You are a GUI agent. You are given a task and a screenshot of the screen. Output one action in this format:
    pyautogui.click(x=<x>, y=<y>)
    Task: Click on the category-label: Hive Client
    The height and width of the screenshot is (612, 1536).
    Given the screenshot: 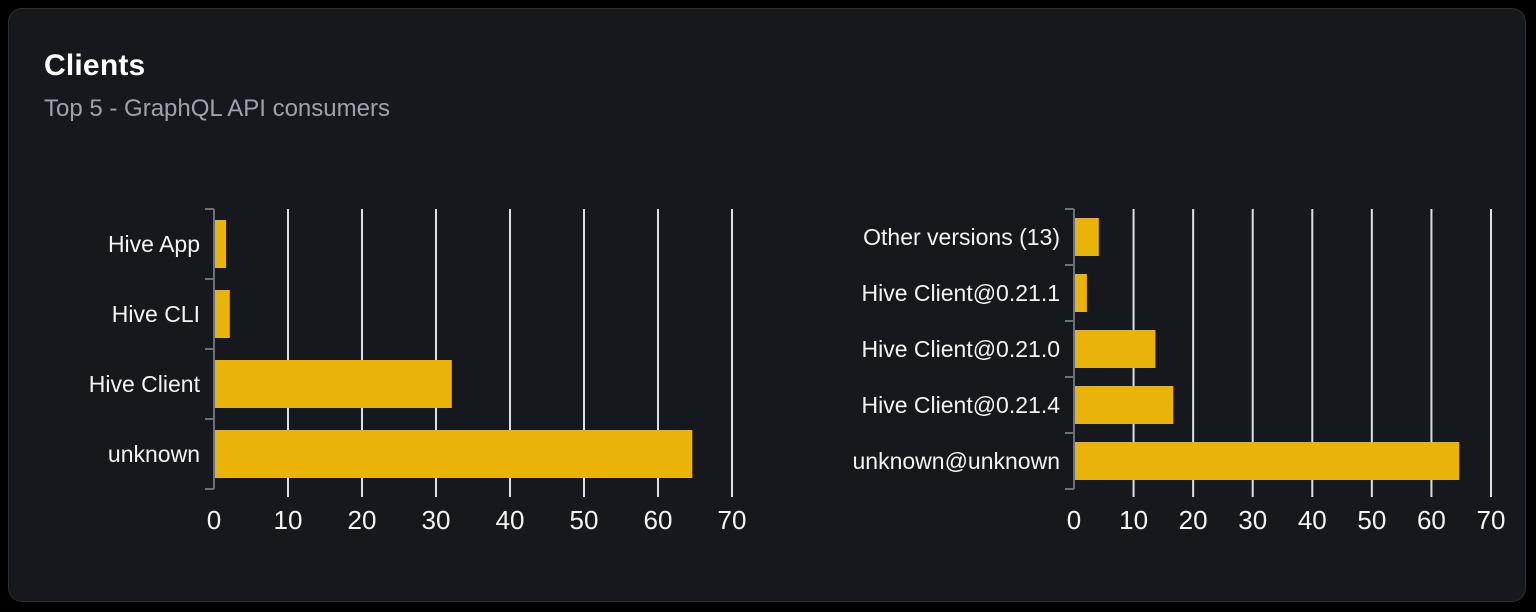 What is the action you would take?
    pyautogui.click(x=145, y=384)
    